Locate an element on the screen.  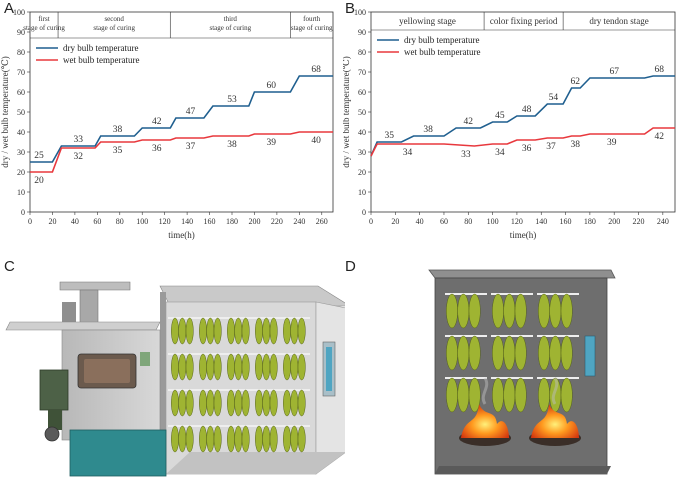
data-label: 37 is located at coordinates (191, 147).